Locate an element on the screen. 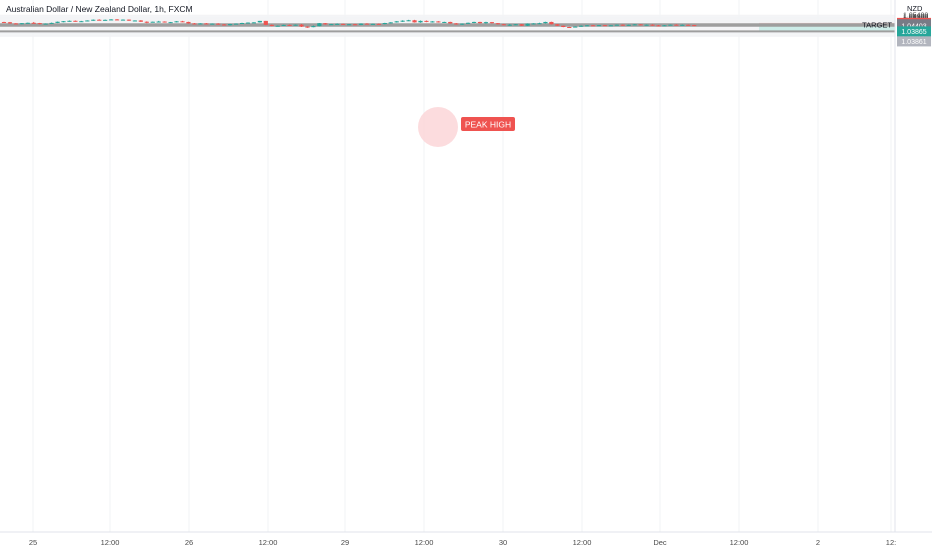  y-tick-label: 1.05400 is located at coordinates (915, 16).